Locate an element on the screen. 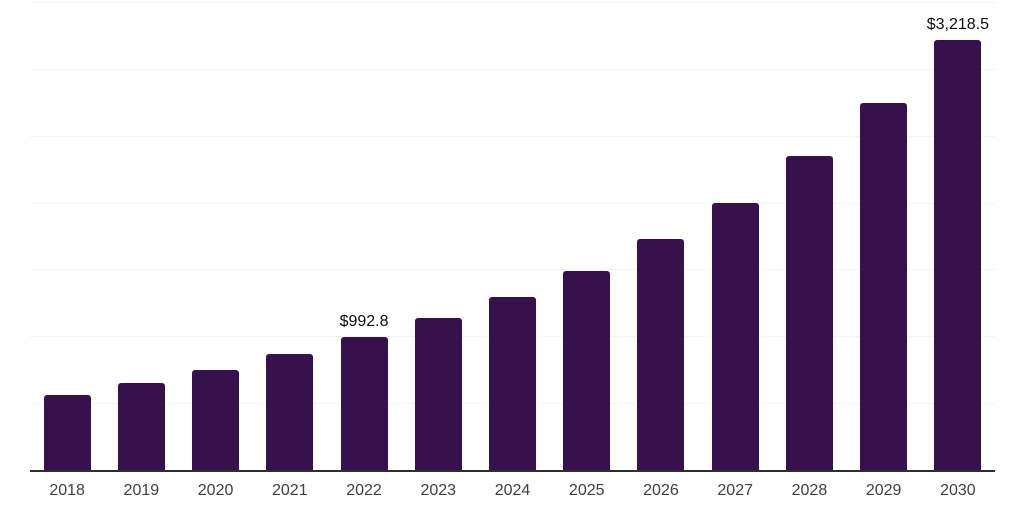 This screenshot has height=512, width=1024. x-tick-label-2019: 2019 is located at coordinates (141, 490).